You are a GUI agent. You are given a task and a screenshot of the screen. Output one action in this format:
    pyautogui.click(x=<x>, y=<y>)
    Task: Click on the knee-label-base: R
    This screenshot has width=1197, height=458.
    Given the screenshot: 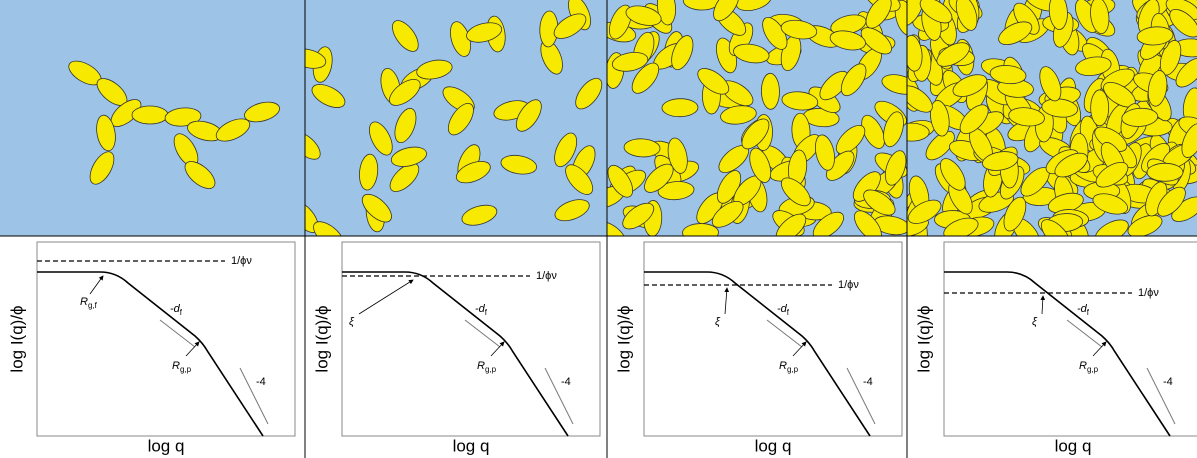 What is the action you would take?
    pyautogui.click(x=84, y=302)
    